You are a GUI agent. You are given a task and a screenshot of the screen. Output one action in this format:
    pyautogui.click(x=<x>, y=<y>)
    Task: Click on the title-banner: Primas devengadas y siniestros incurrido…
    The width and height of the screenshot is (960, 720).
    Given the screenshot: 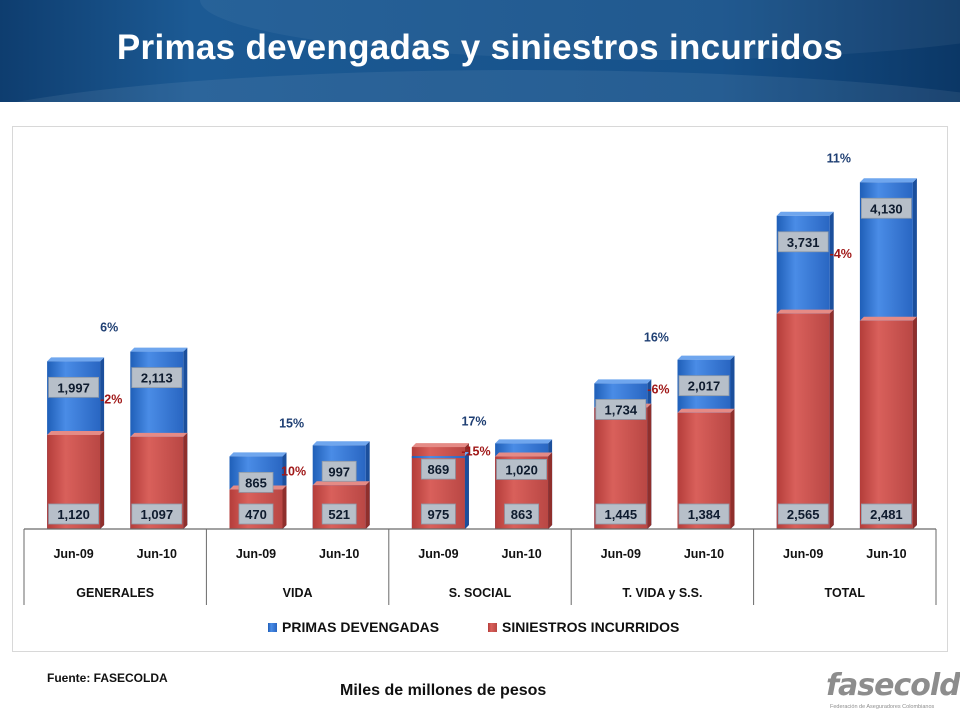 What is the action you would take?
    pyautogui.click(x=480, y=51)
    